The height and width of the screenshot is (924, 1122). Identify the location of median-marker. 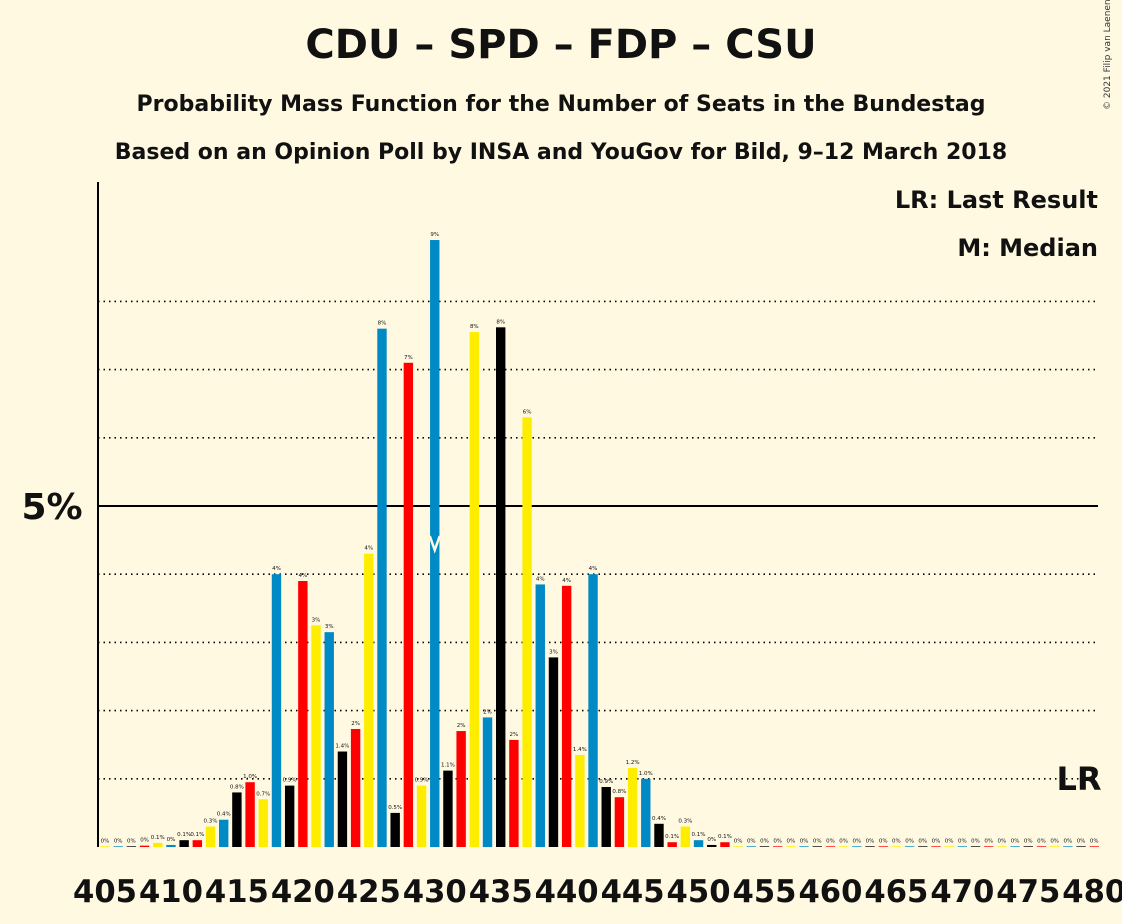
(434, 544).